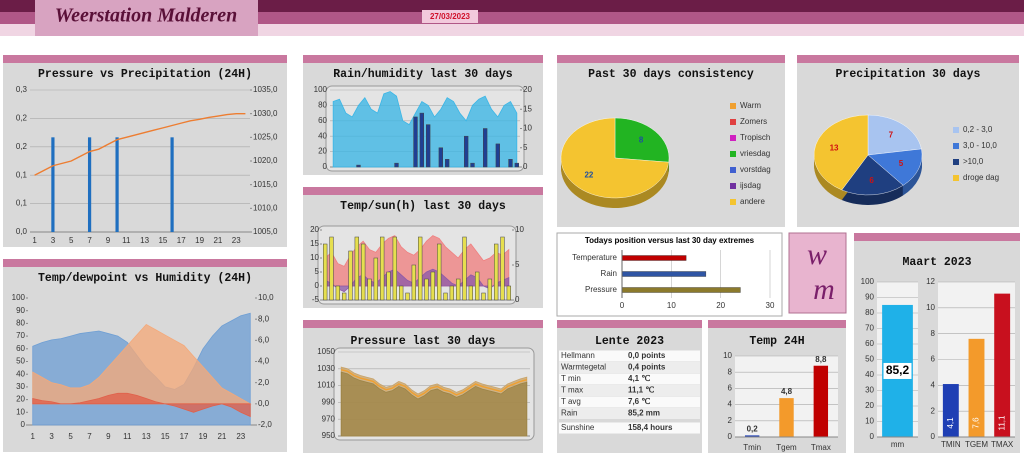 The height and width of the screenshot is (457, 1024). What do you see at coordinates (322, 120) in the screenshot?
I see `y-tick-label: 60` at bounding box center [322, 120].